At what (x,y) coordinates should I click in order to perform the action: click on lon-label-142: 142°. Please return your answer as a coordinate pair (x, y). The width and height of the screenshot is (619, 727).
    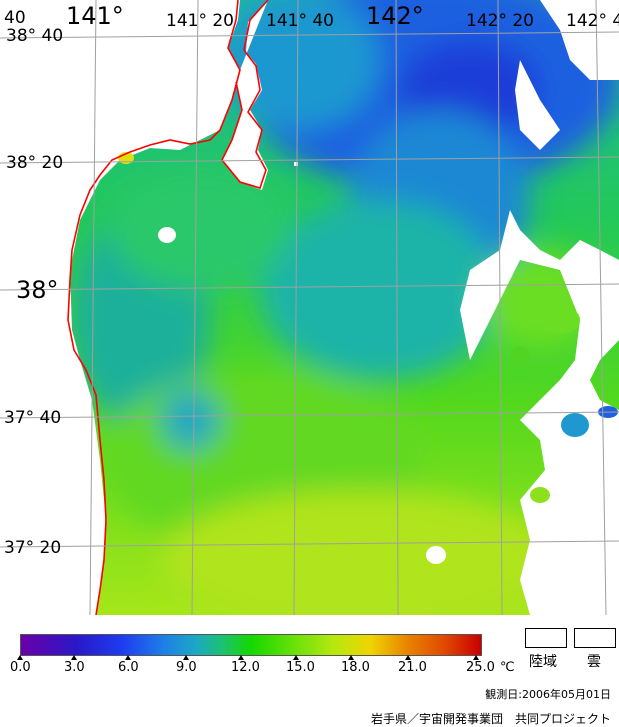
    Looking at the image, I should click on (395, 16).